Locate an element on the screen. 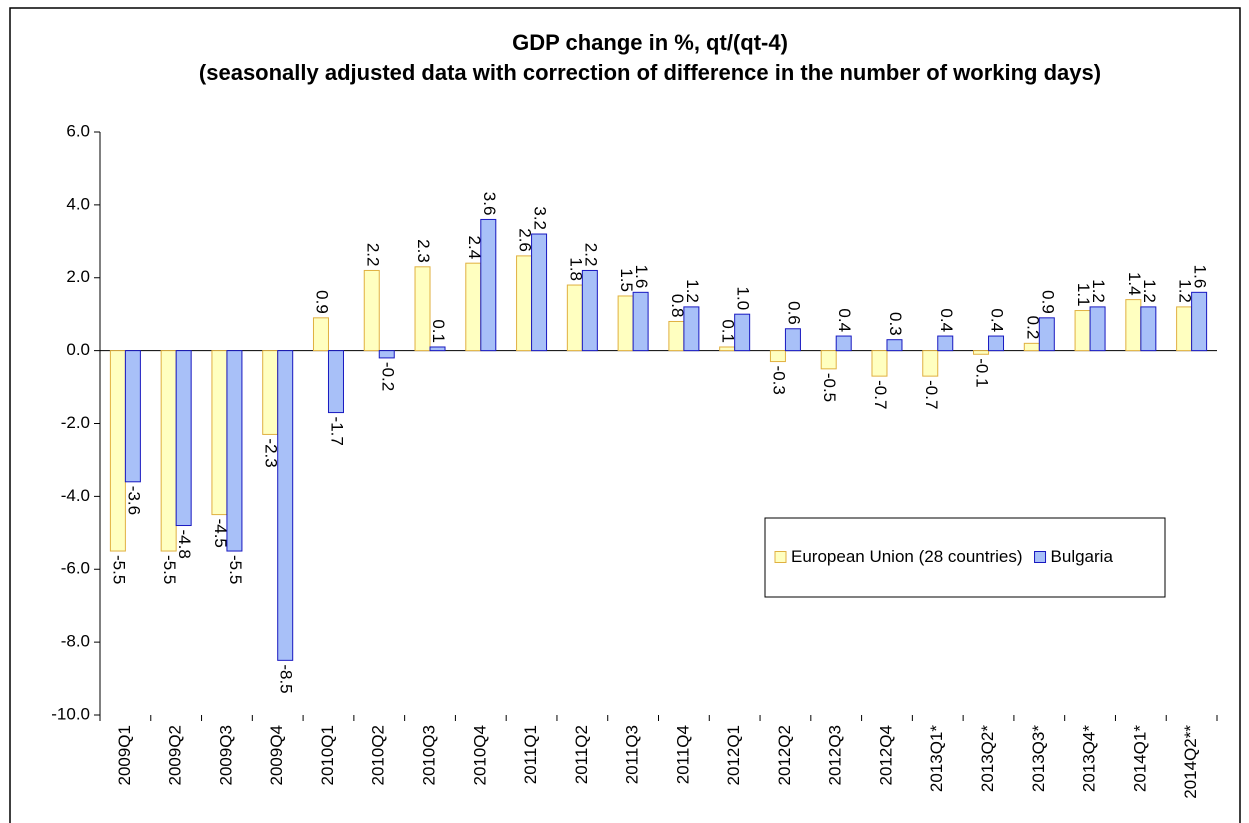  data-label: -0.1 is located at coordinates (982, 372).